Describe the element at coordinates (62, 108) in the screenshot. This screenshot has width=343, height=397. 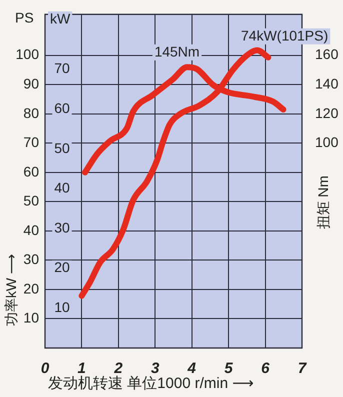
I see `y3-tick-label: 60` at that location.